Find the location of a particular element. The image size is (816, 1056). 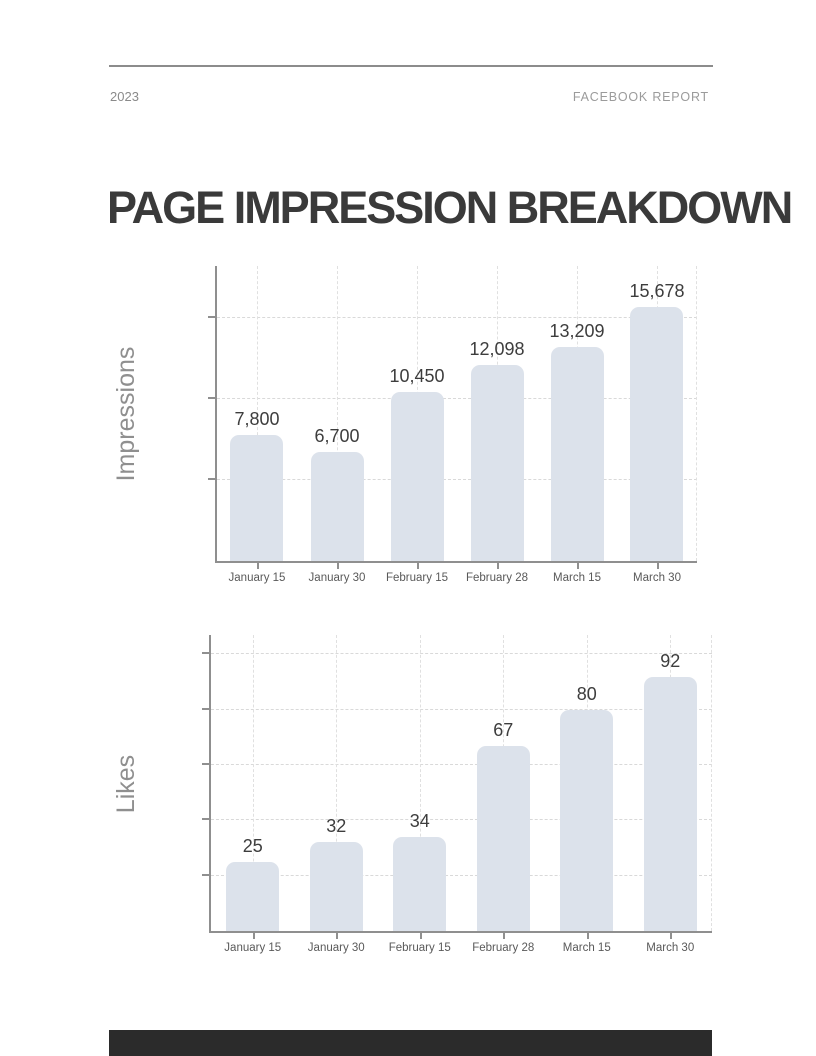

y-axis-title-impressions: Impressions is located at coordinates (126, 414).